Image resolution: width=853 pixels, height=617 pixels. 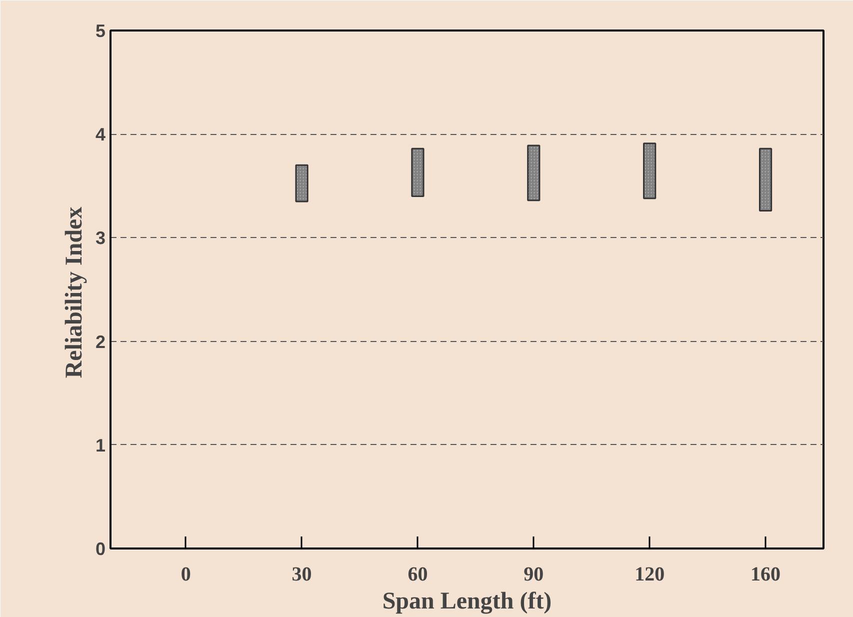 I want to click on y-axis-title: Reliability Index, so click(x=74, y=292).